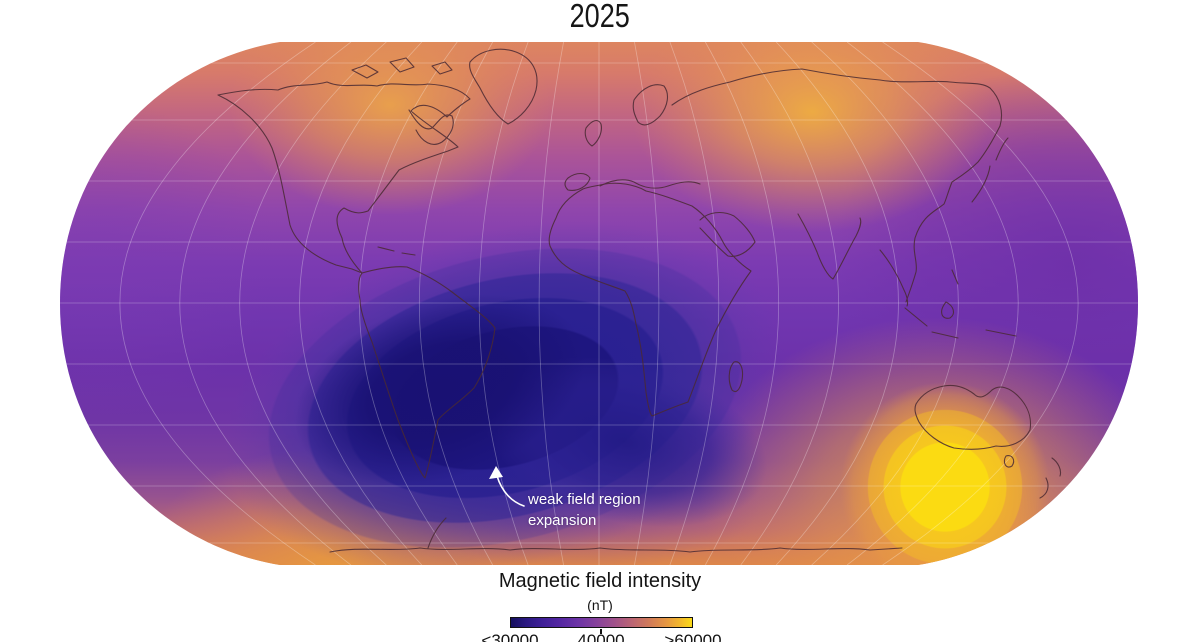  Describe the element at coordinates (396, 251) in the screenshot. I see `coast-caribbean` at that location.